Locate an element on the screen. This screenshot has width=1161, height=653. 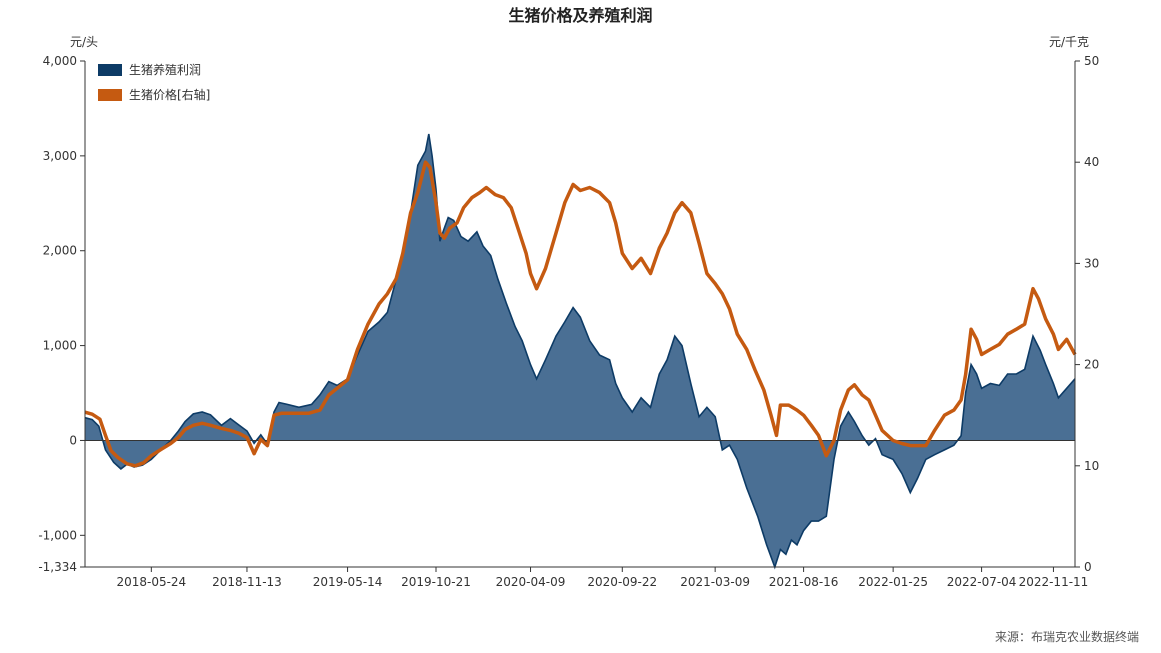
left-axis-unit: 元/头 is located at coordinates (84, 42).